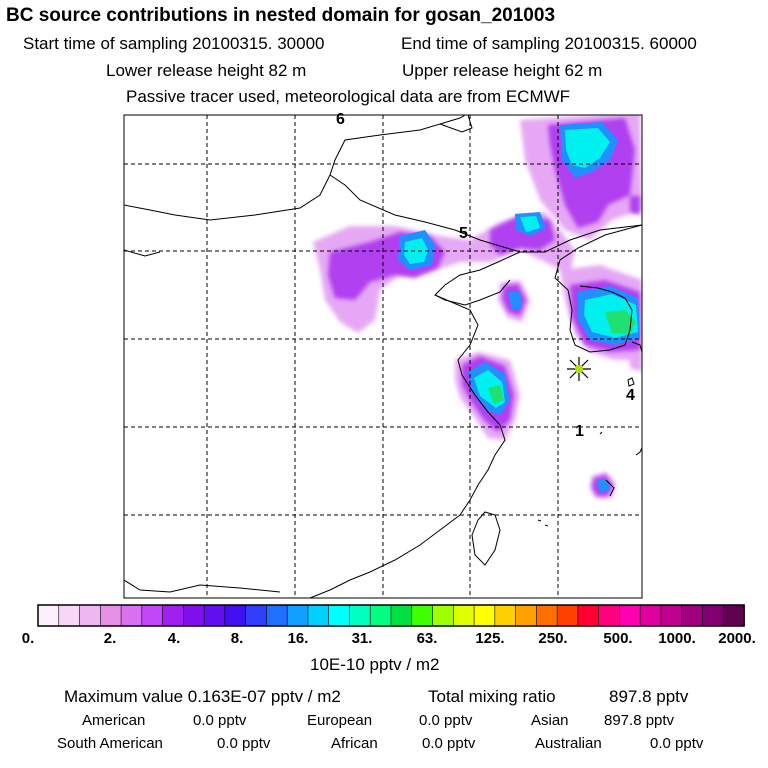 This screenshot has width=768, height=768. I want to click on end-time-label: End time of sampling 20100315. 60000, so click(549, 43).